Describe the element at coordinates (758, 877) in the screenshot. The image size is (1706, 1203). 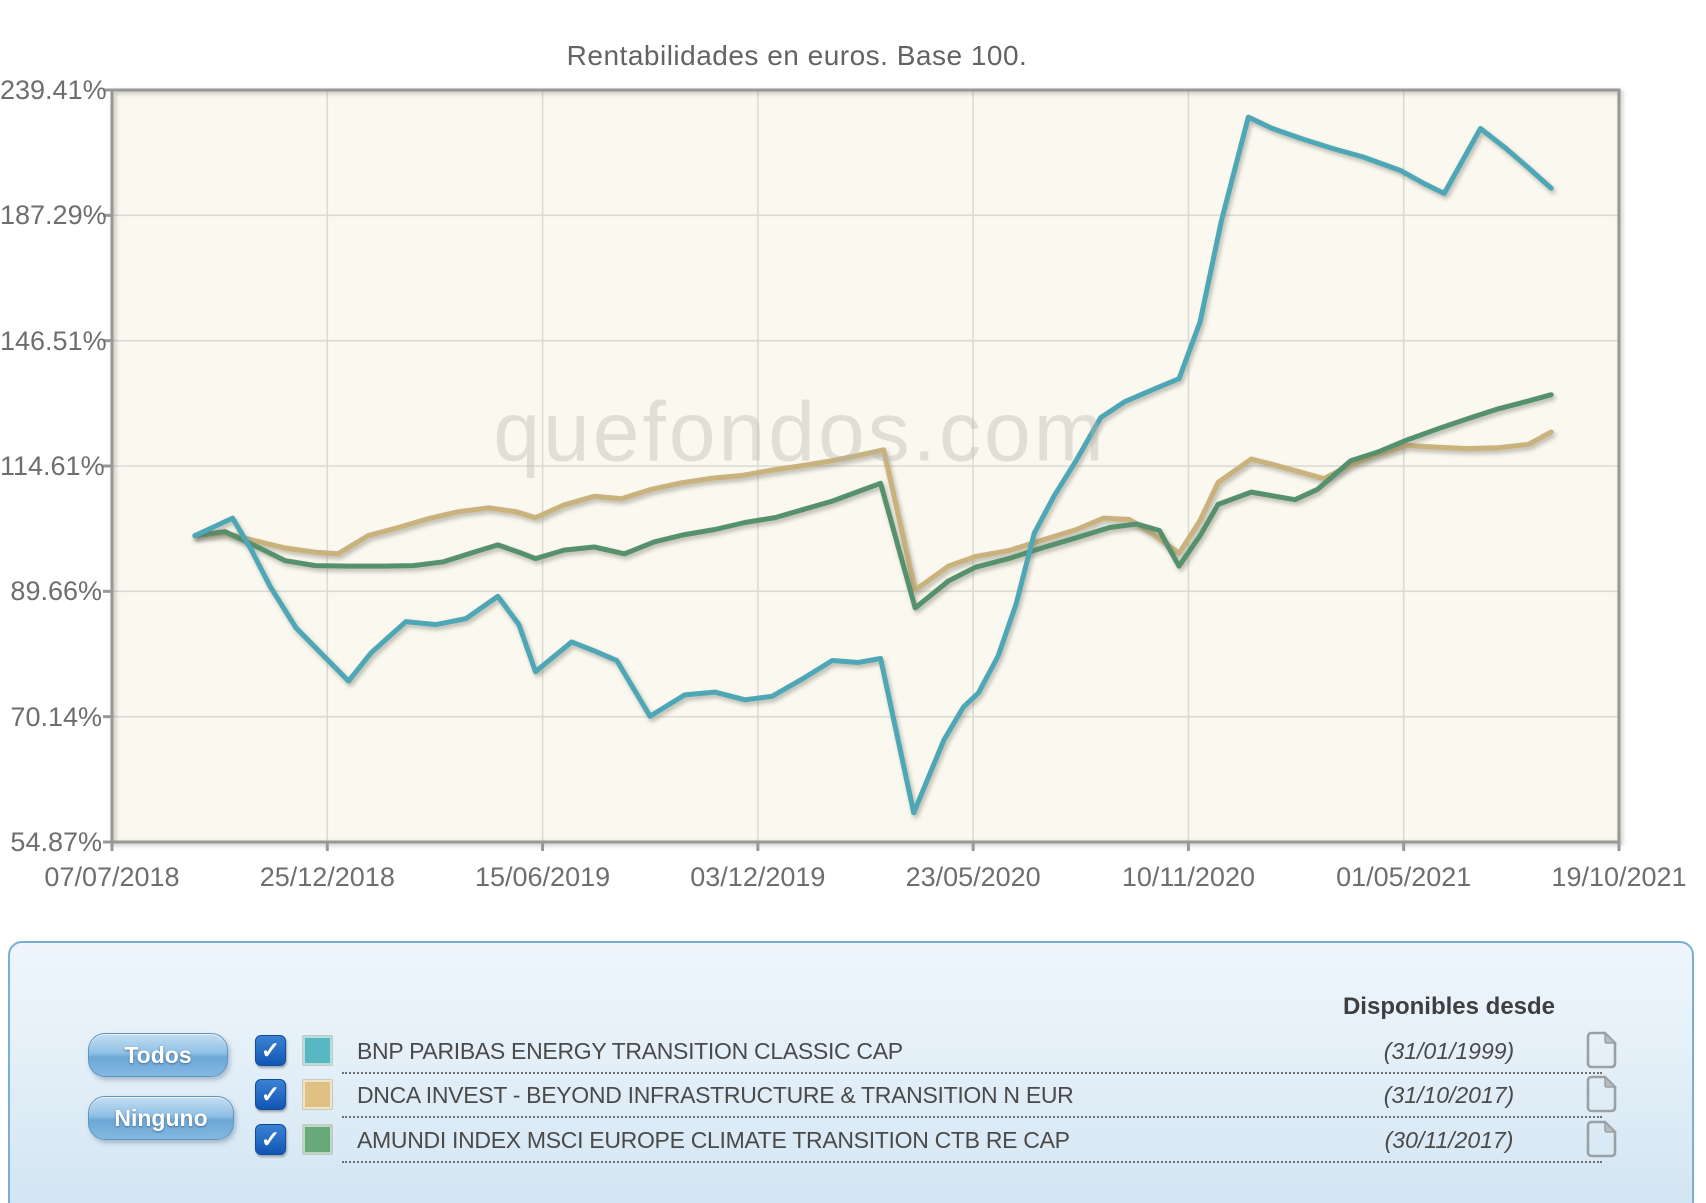
I see `x-axis-tick-label: 03/12/2019` at that location.